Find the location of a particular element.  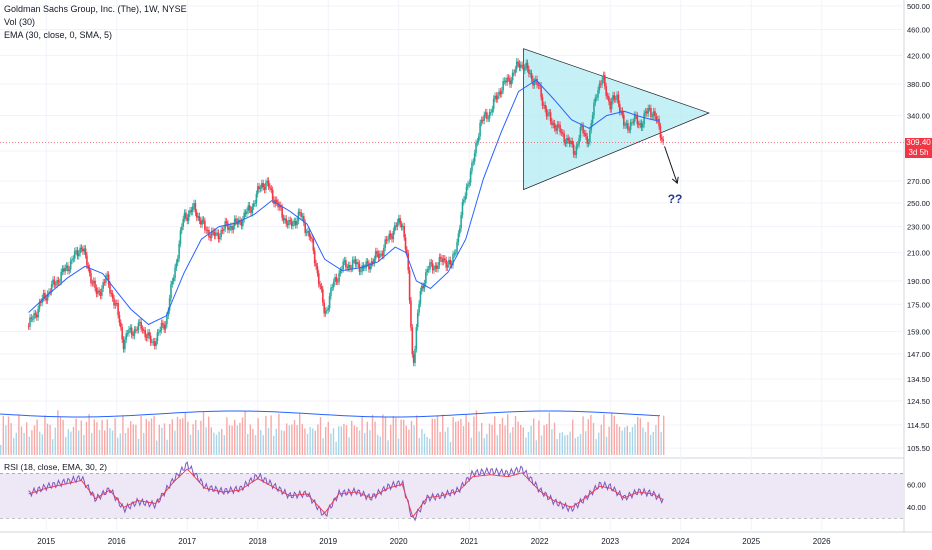

rsi-legend: RSI (18, close, EMA, 30, 2) is located at coordinates (55, 467).